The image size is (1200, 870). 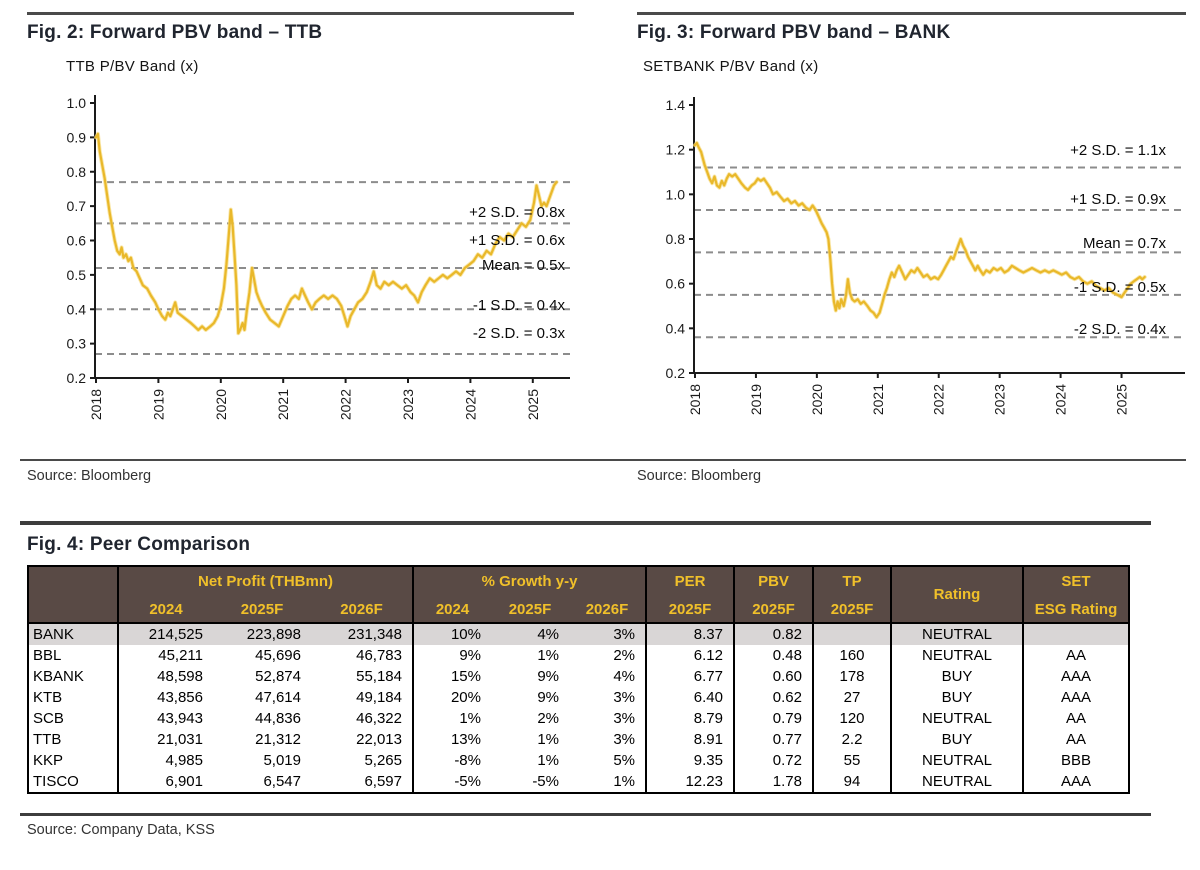 I want to click on svg-text: 0.3, so click(x=77, y=344).